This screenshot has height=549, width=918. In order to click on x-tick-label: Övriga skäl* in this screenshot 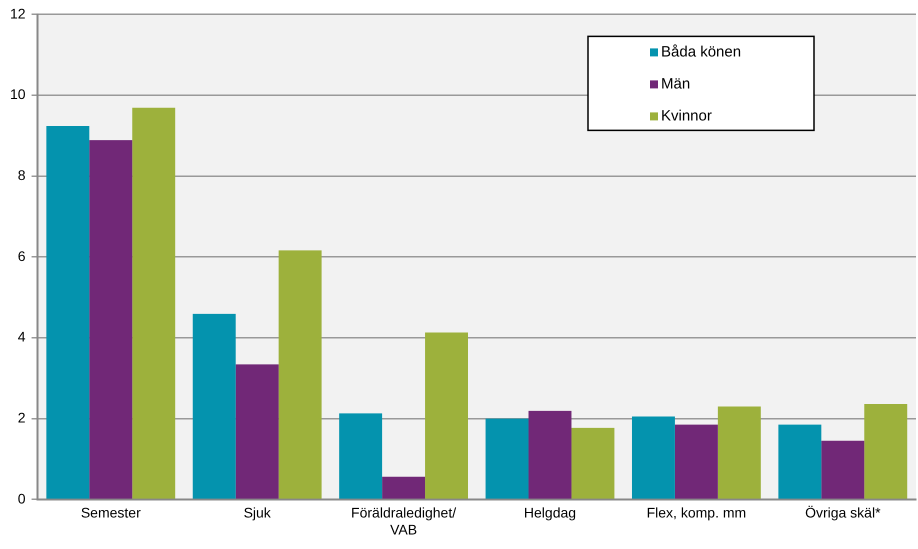, I will do `click(843, 512)`.